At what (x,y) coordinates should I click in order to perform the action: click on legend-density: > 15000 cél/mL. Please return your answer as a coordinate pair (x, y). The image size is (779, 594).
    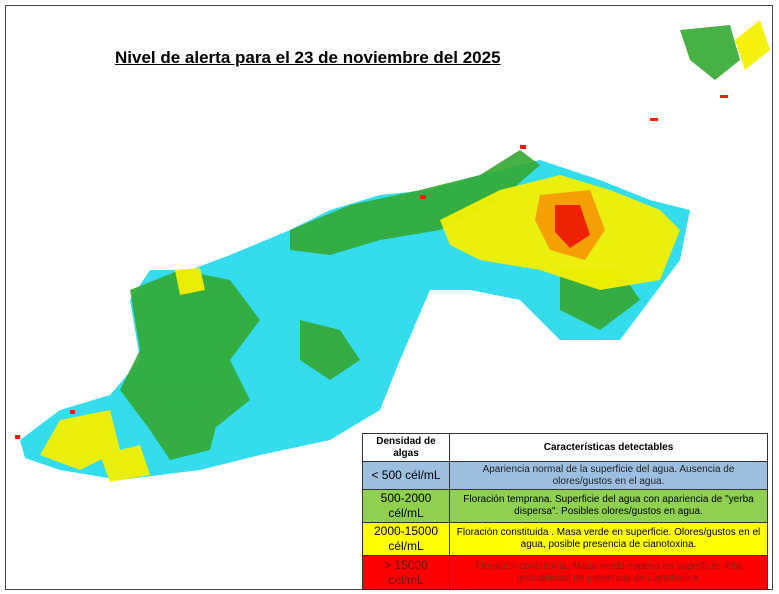
    Looking at the image, I should click on (406, 572).